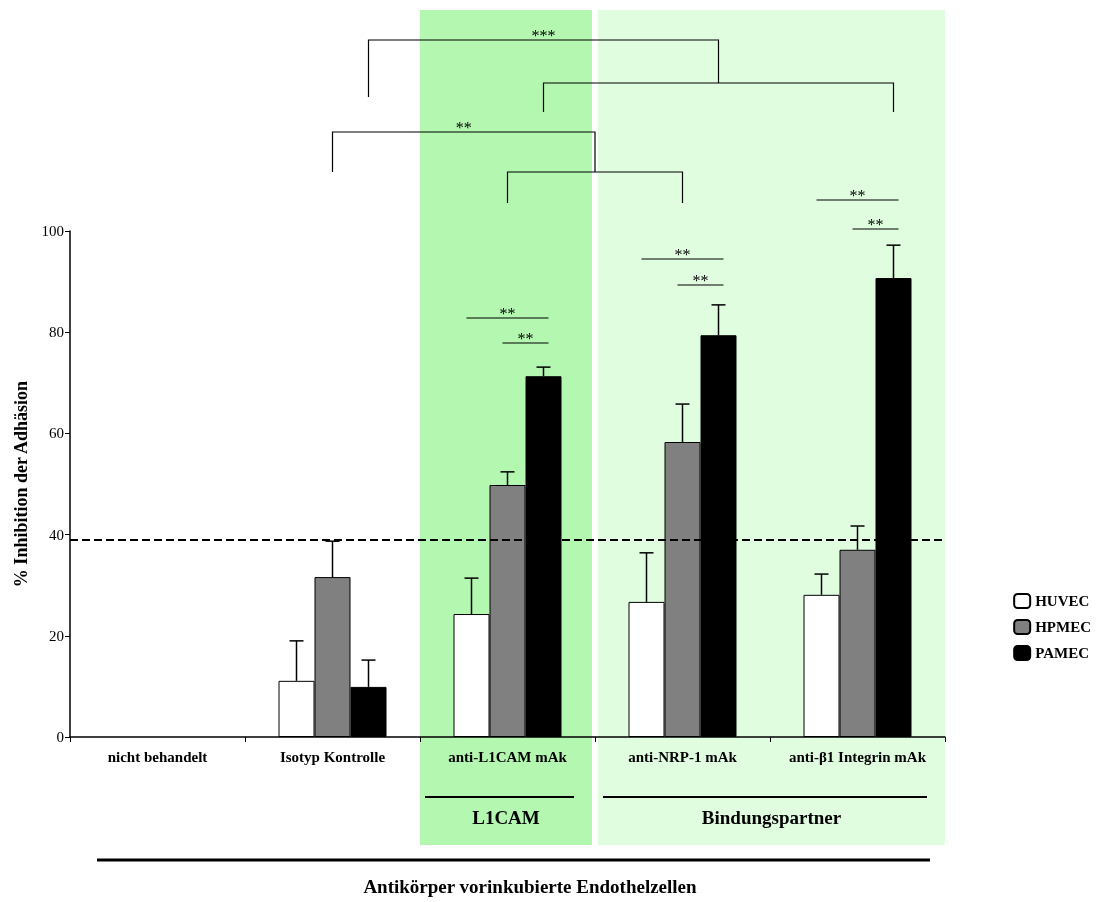 The height and width of the screenshot is (902, 1104). What do you see at coordinates (60, 737) in the screenshot?
I see `y-tick-label: 0` at bounding box center [60, 737].